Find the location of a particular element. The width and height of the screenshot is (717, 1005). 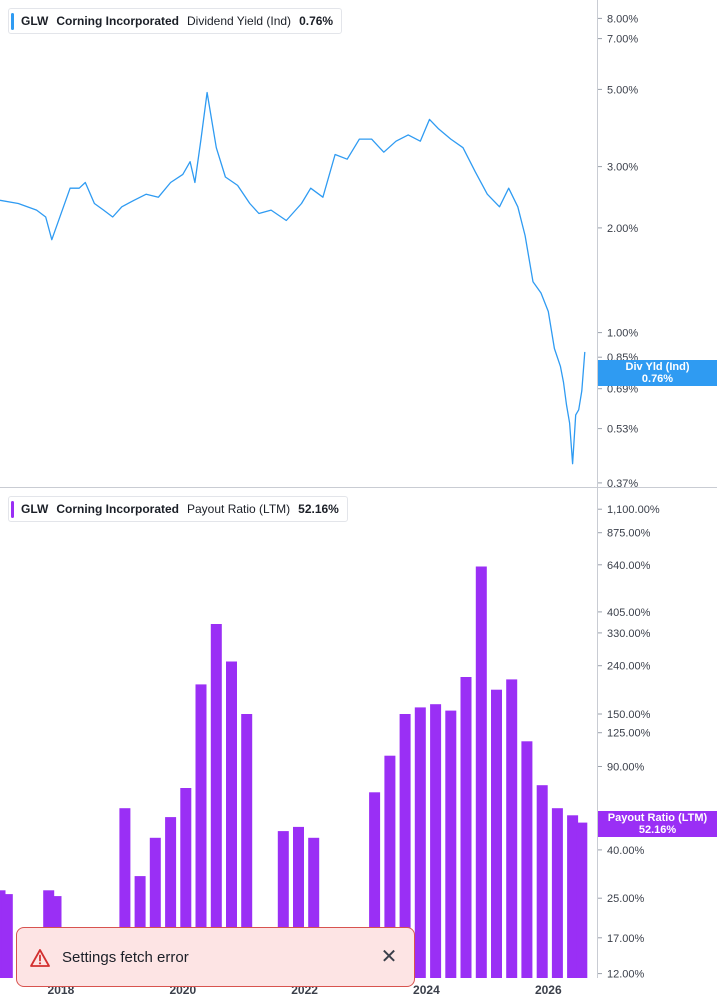

y-tick-label: 150.00% is located at coordinates (629, 715).